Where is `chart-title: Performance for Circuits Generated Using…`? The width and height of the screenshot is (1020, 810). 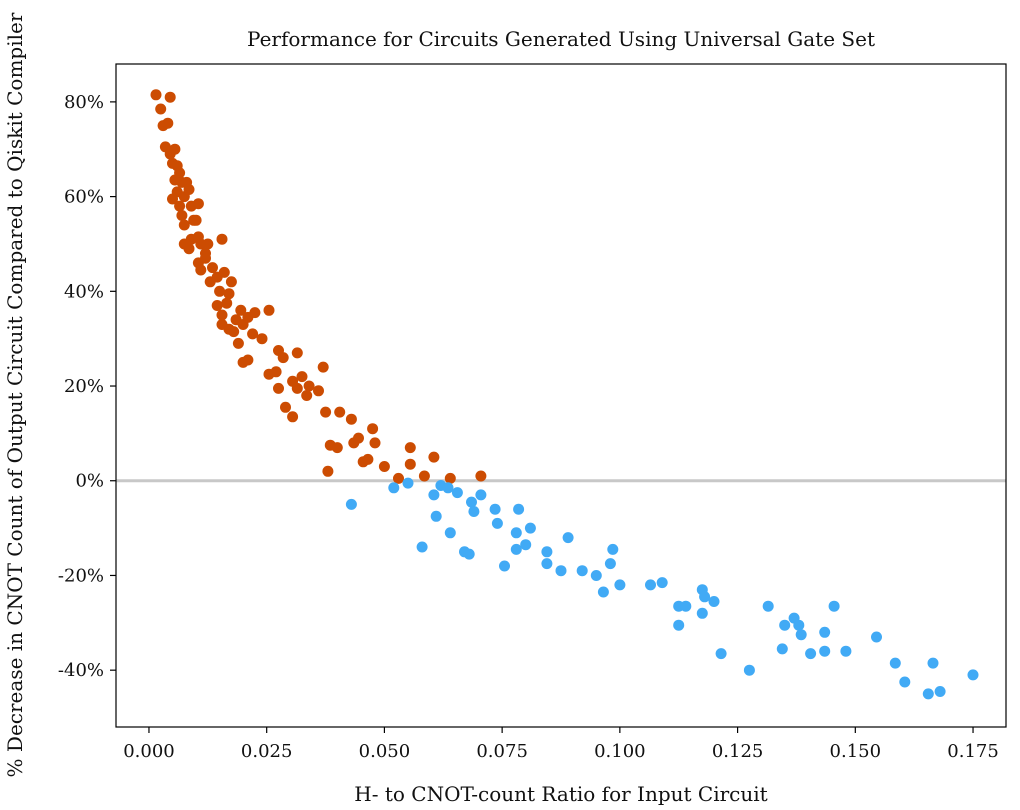
chart-title: Performance for Circuits Generated Using… is located at coordinates (561, 39).